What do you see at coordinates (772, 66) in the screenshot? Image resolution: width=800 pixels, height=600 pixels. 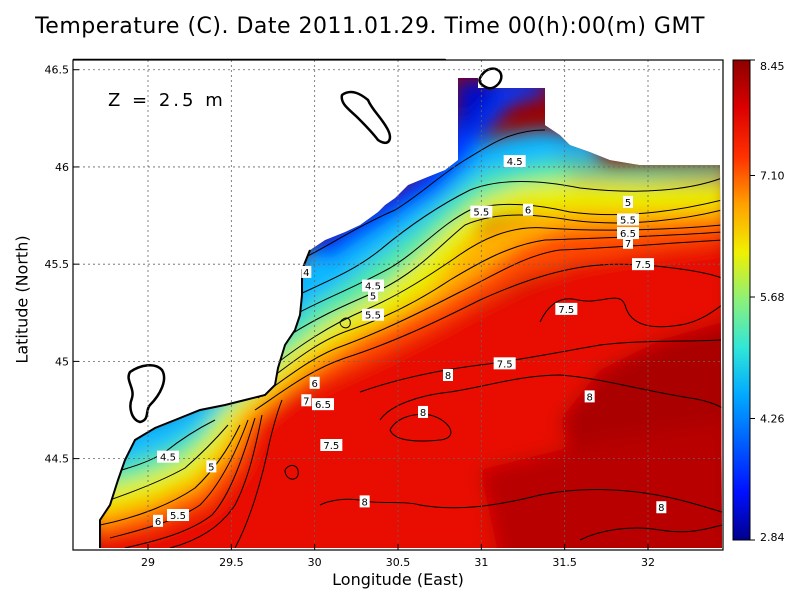 I see `colorbar-tick-label: 8.45` at bounding box center [772, 66].